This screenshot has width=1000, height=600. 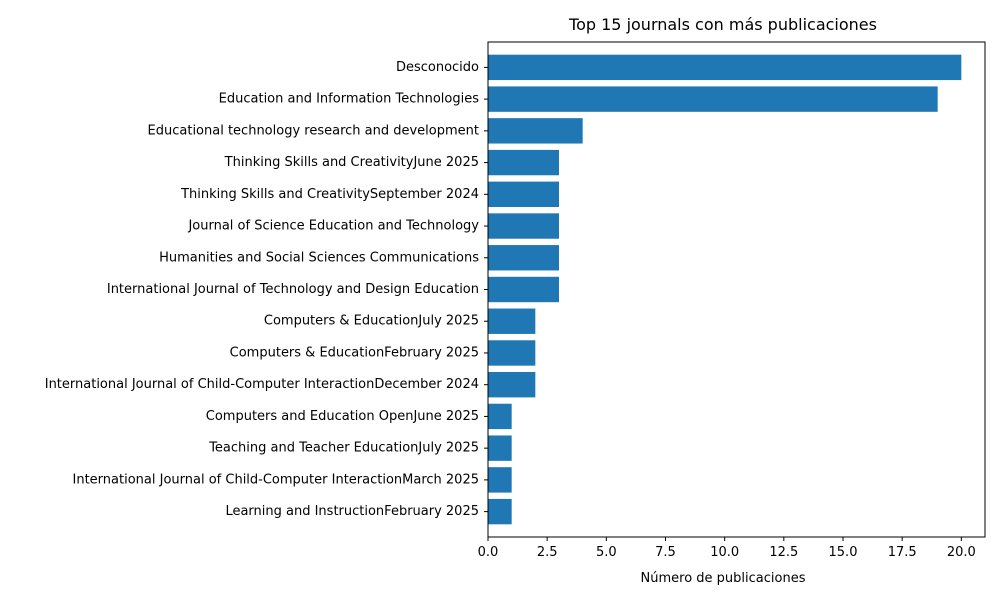 I want to click on chart-title: Top 15 journals con más publicaciones, so click(x=722, y=24).